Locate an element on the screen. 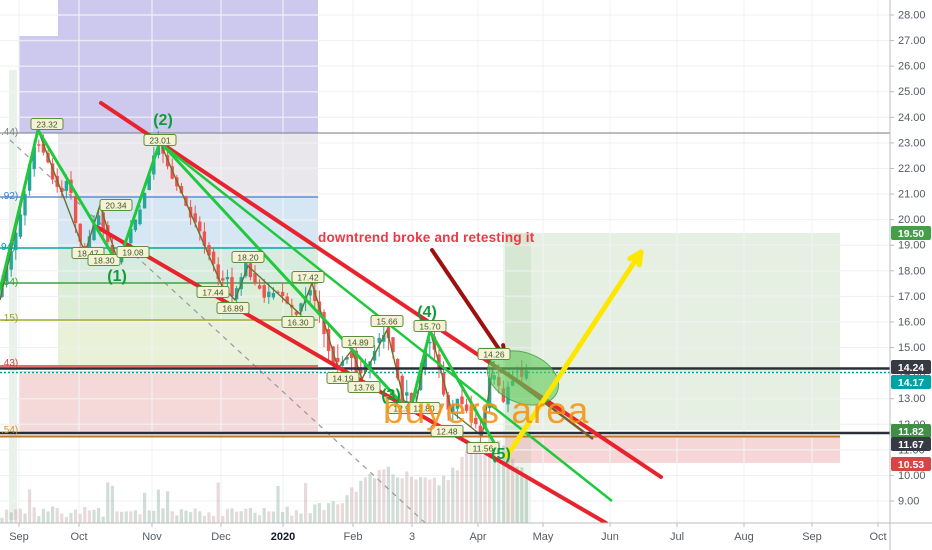 The image size is (932, 550). axis-price-label: 28.00 is located at coordinates (912, 16).